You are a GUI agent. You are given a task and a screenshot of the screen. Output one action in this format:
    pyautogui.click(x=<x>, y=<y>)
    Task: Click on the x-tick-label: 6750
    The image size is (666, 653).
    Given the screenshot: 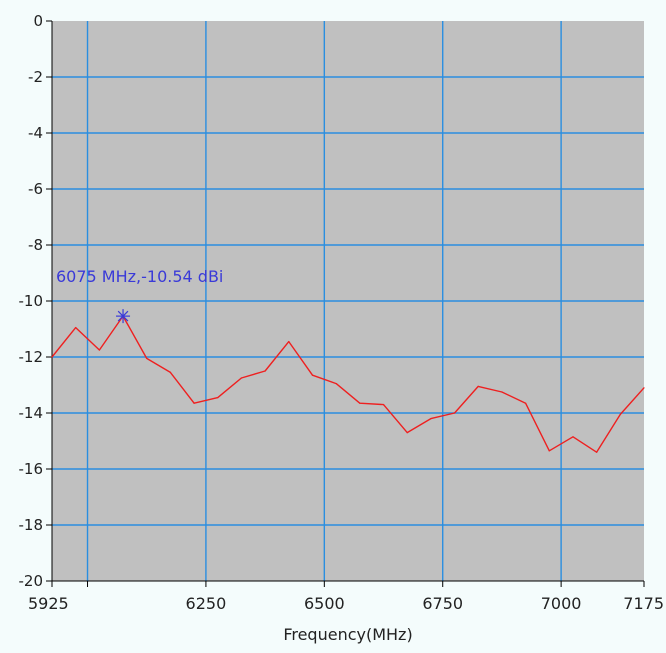 What is the action you would take?
    pyautogui.click(x=442, y=603)
    